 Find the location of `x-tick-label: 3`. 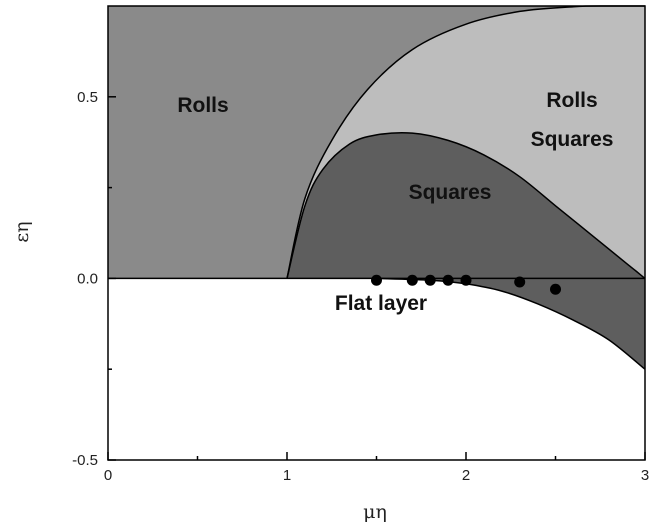

x-tick-label: 3 is located at coordinates (645, 475).